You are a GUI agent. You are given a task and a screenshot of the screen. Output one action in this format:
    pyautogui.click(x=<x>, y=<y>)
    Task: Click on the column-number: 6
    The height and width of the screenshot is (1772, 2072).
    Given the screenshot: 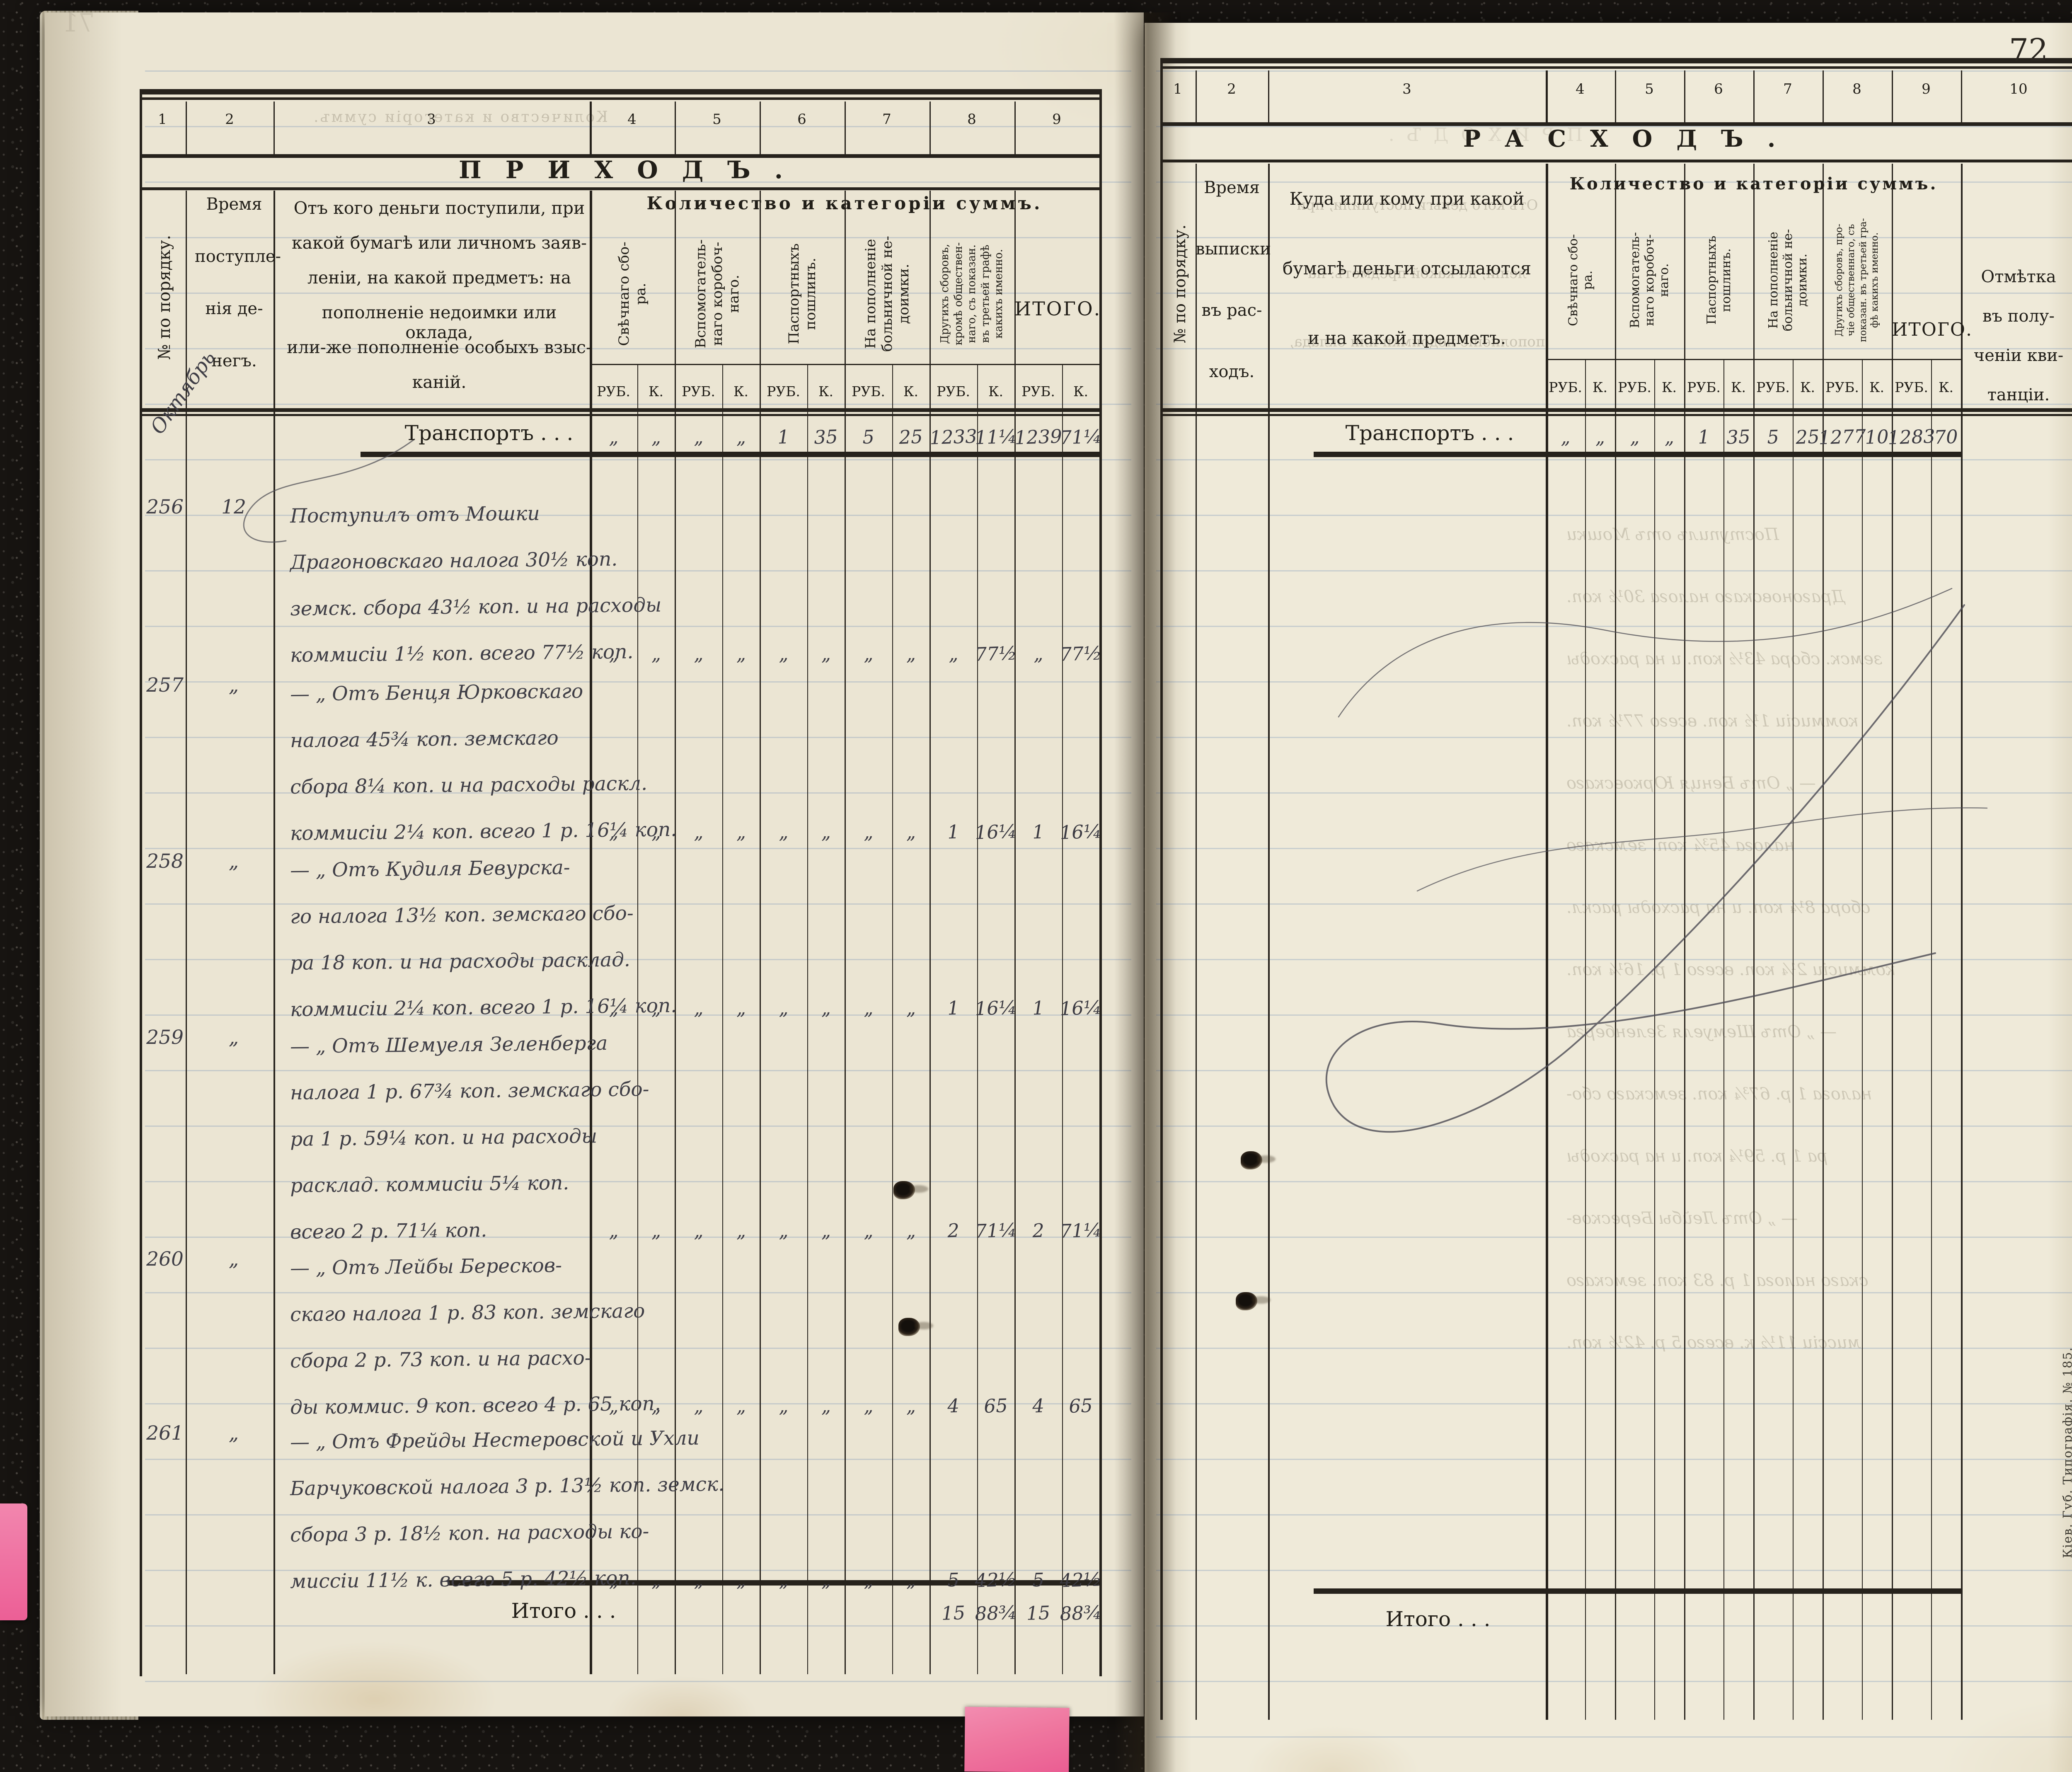 What is the action you would take?
    pyautogui.click(x=1718, y=89)
    